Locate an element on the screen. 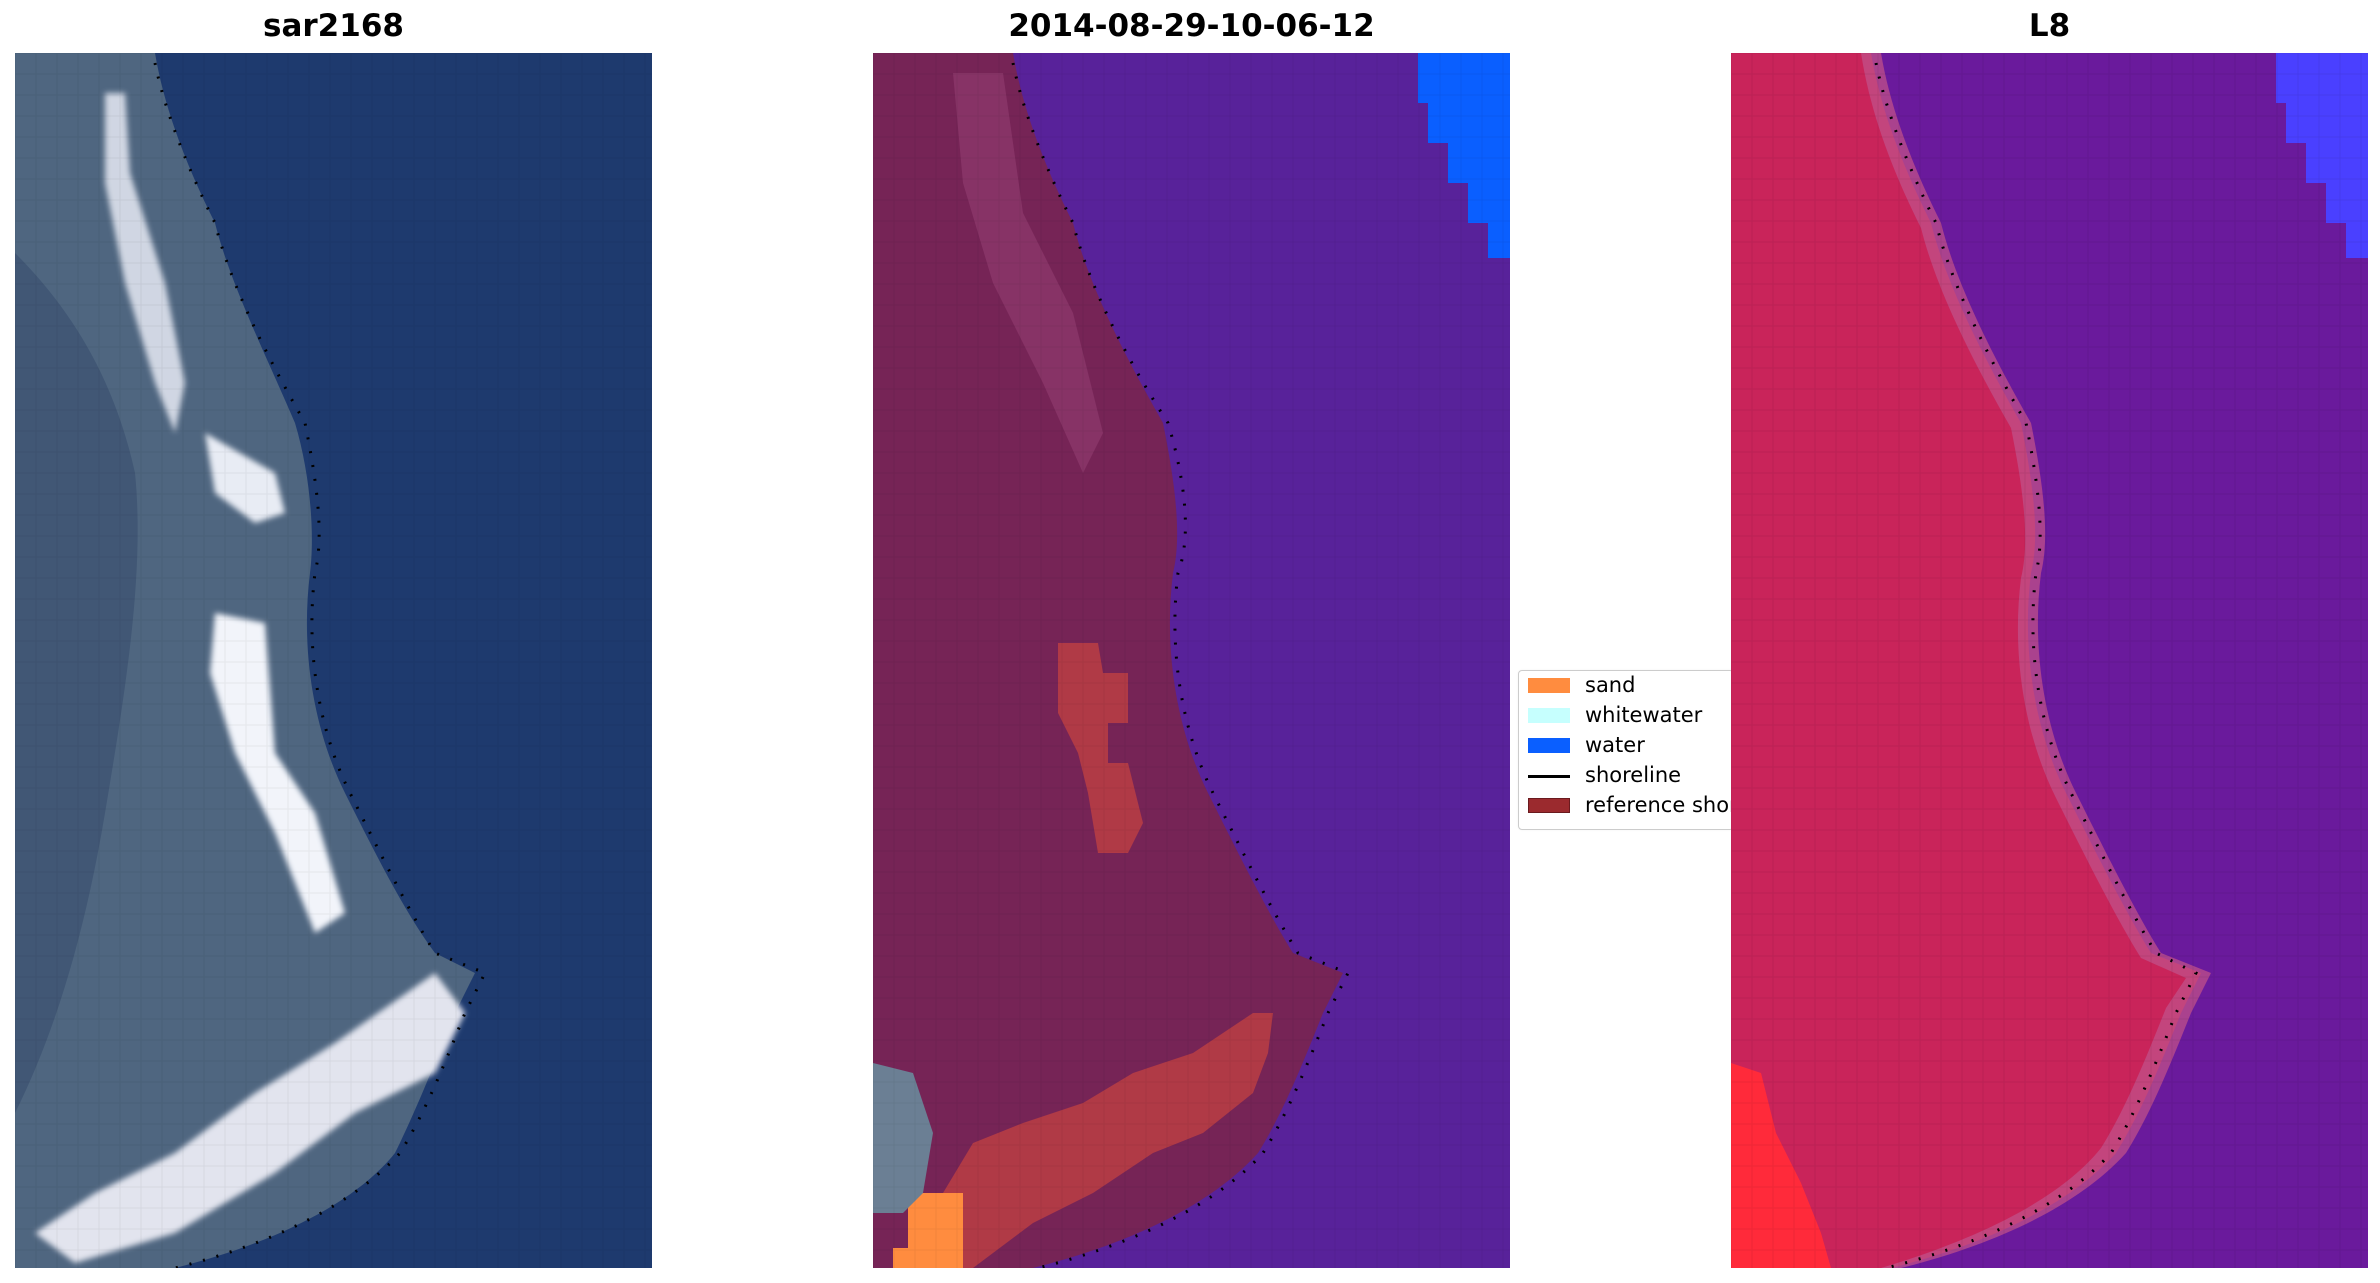 The image size is (2380, 1283). panel-title-rgb: sar2168 is located at coordinates (333, 26).